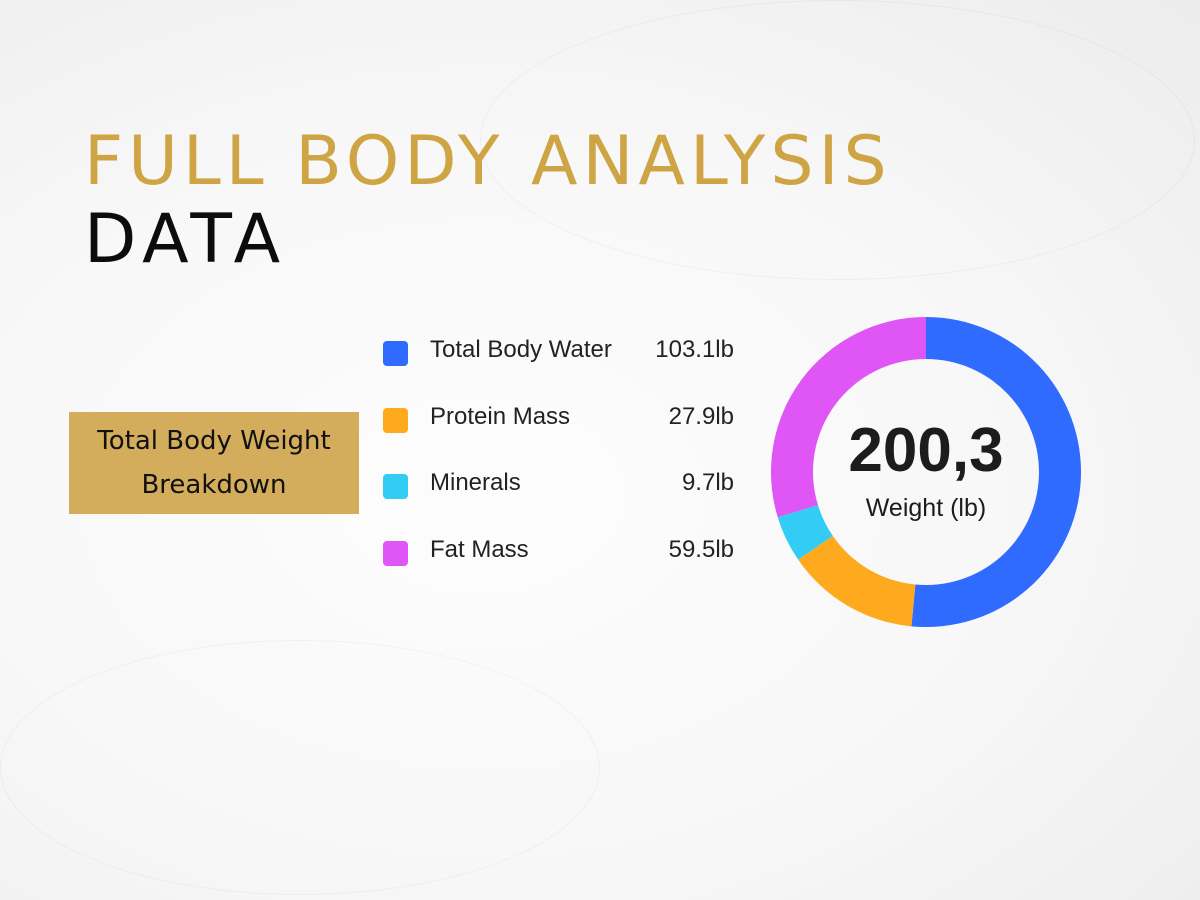 The height and width of the screenshot is (900, 1200). I want to click on legend-label: Protein Mass, so click(500, 416).